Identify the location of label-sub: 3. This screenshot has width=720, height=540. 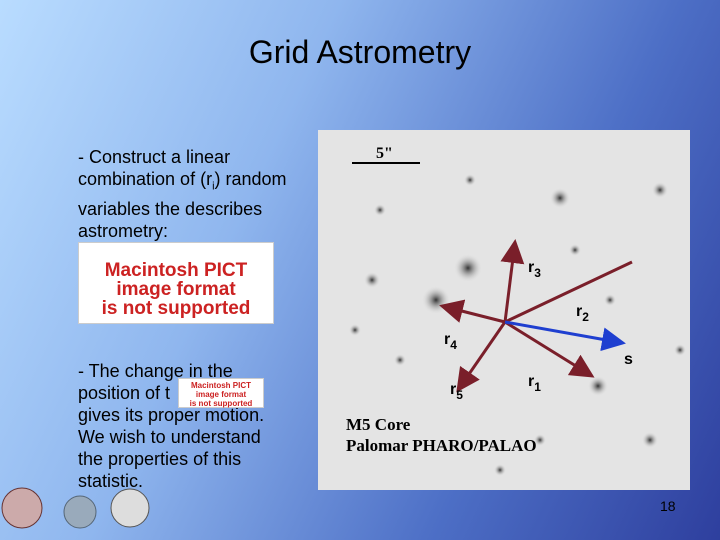
(537, 273).